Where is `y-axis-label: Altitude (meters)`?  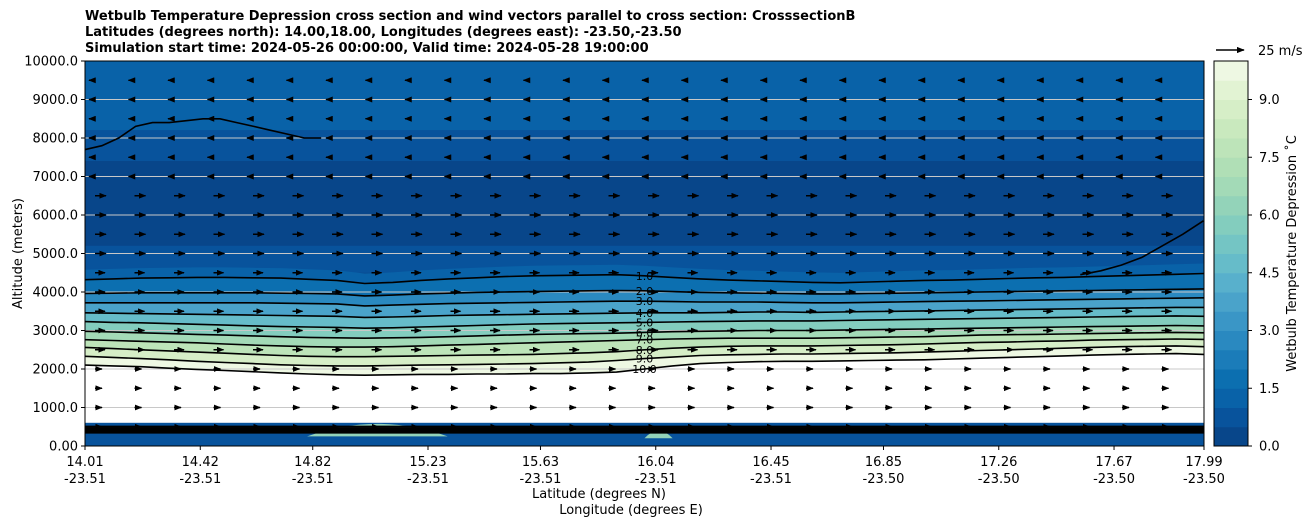
y-axis-label: Altitude (meters) is located at coordinates (18, 253).